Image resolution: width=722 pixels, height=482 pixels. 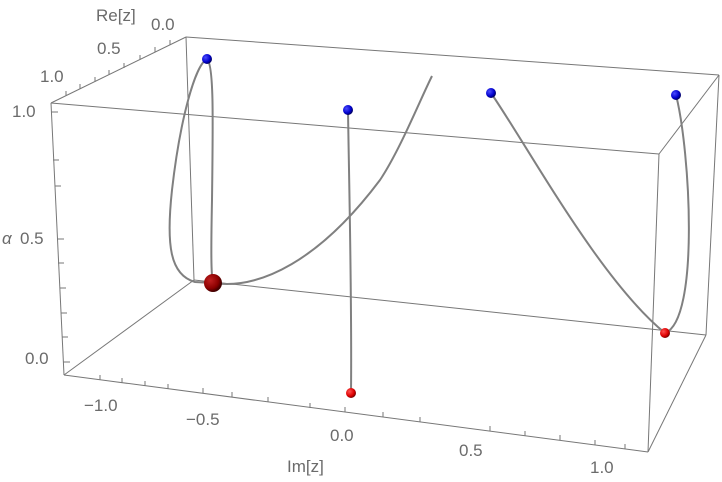 I want to click on alpha-tick-label: 0.5, so click(x=32, y=238).